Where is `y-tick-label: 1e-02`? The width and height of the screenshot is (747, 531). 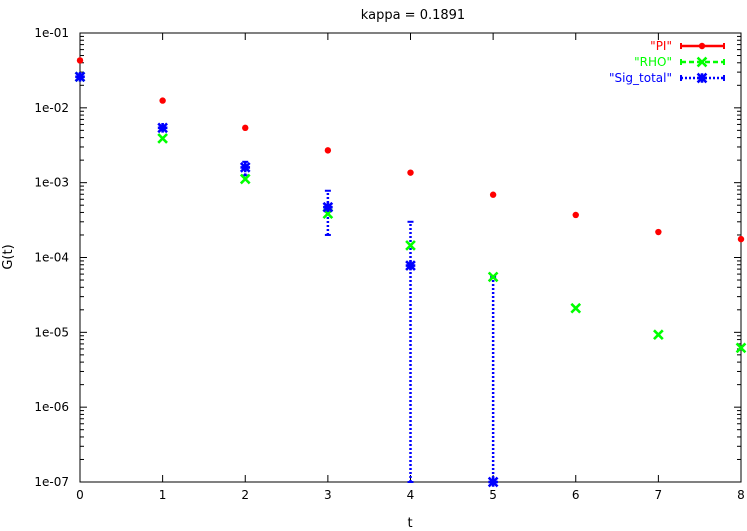 y-tick-label: 1e-02 is located at coordinates (51, 108).